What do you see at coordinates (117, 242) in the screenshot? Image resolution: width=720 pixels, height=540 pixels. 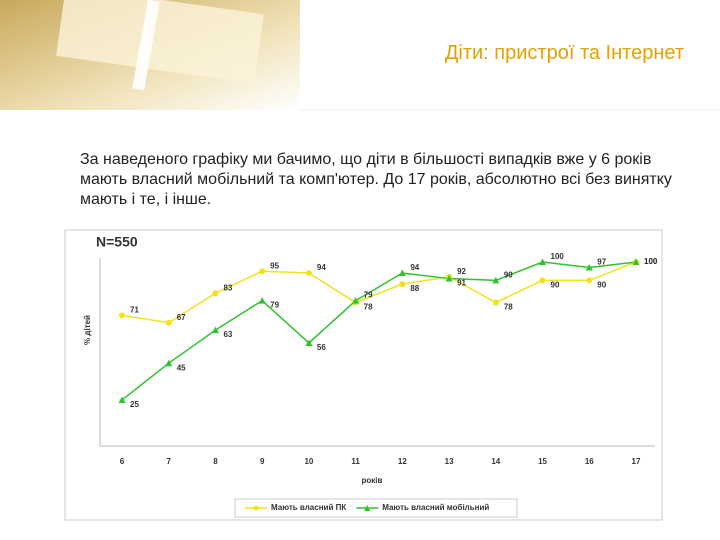 I see `annotation: N=550` at bounding box center [117, 242].